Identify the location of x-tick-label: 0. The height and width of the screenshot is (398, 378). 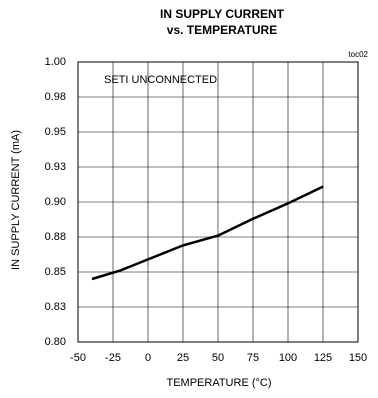
(148, 358).